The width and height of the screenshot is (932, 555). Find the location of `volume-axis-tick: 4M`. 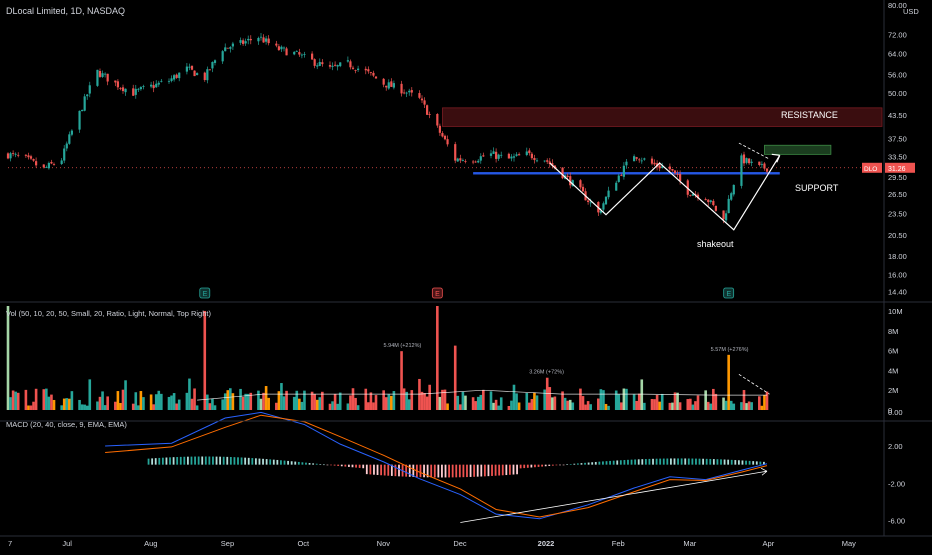

volume-axis-tick: 4M is located at coordinates (893, 370).